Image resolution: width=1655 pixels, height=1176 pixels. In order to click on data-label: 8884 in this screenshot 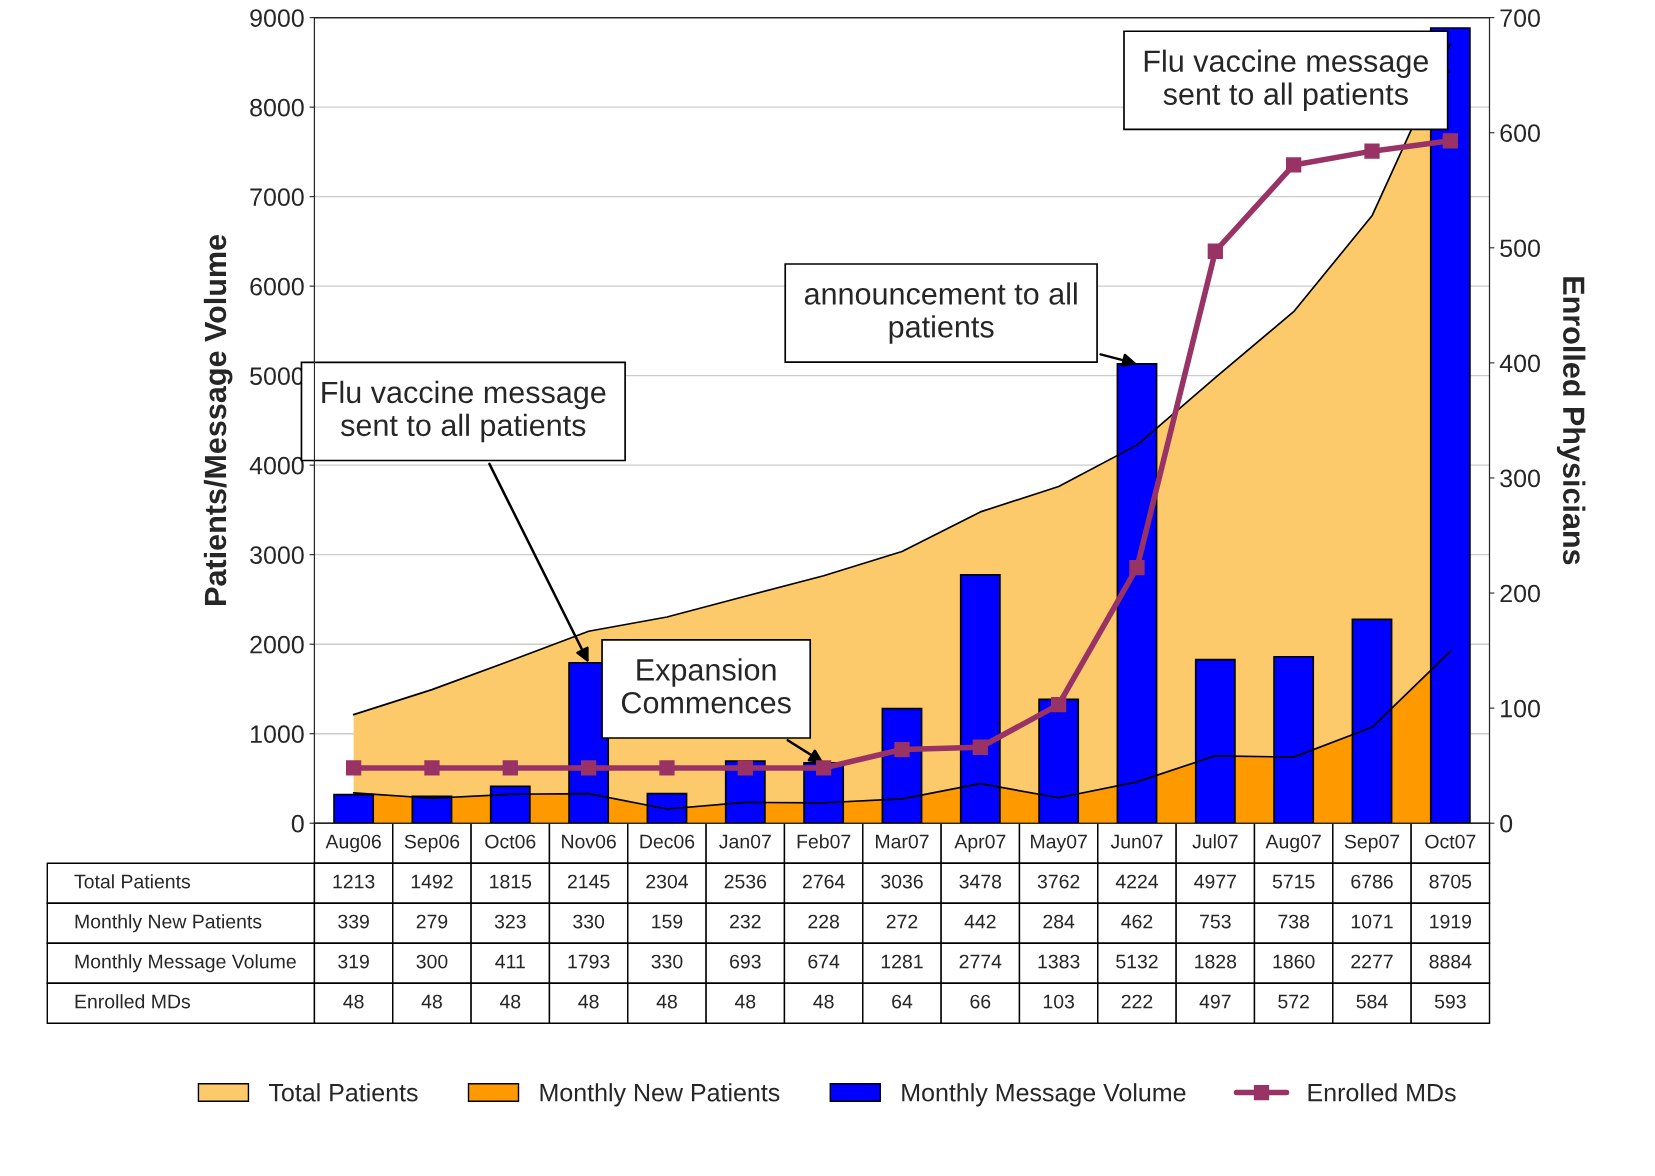, I will do `click(1450, 961)`.